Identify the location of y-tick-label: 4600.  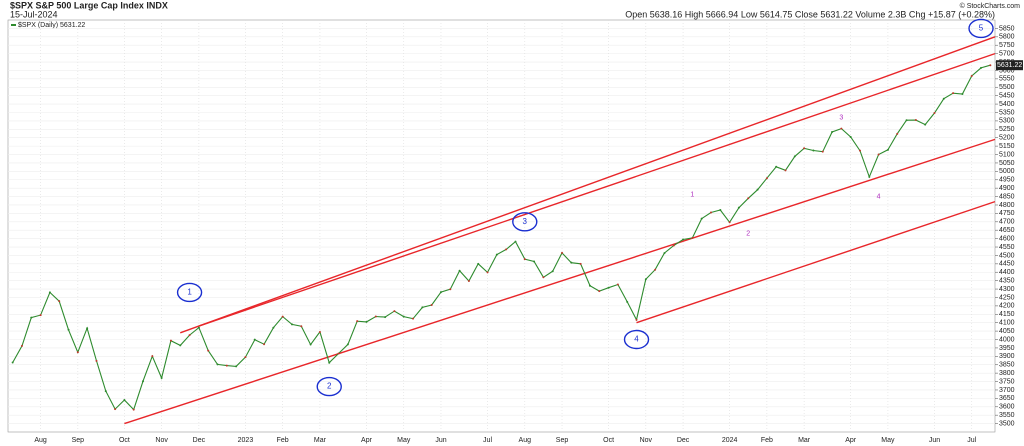
(1007, 238).